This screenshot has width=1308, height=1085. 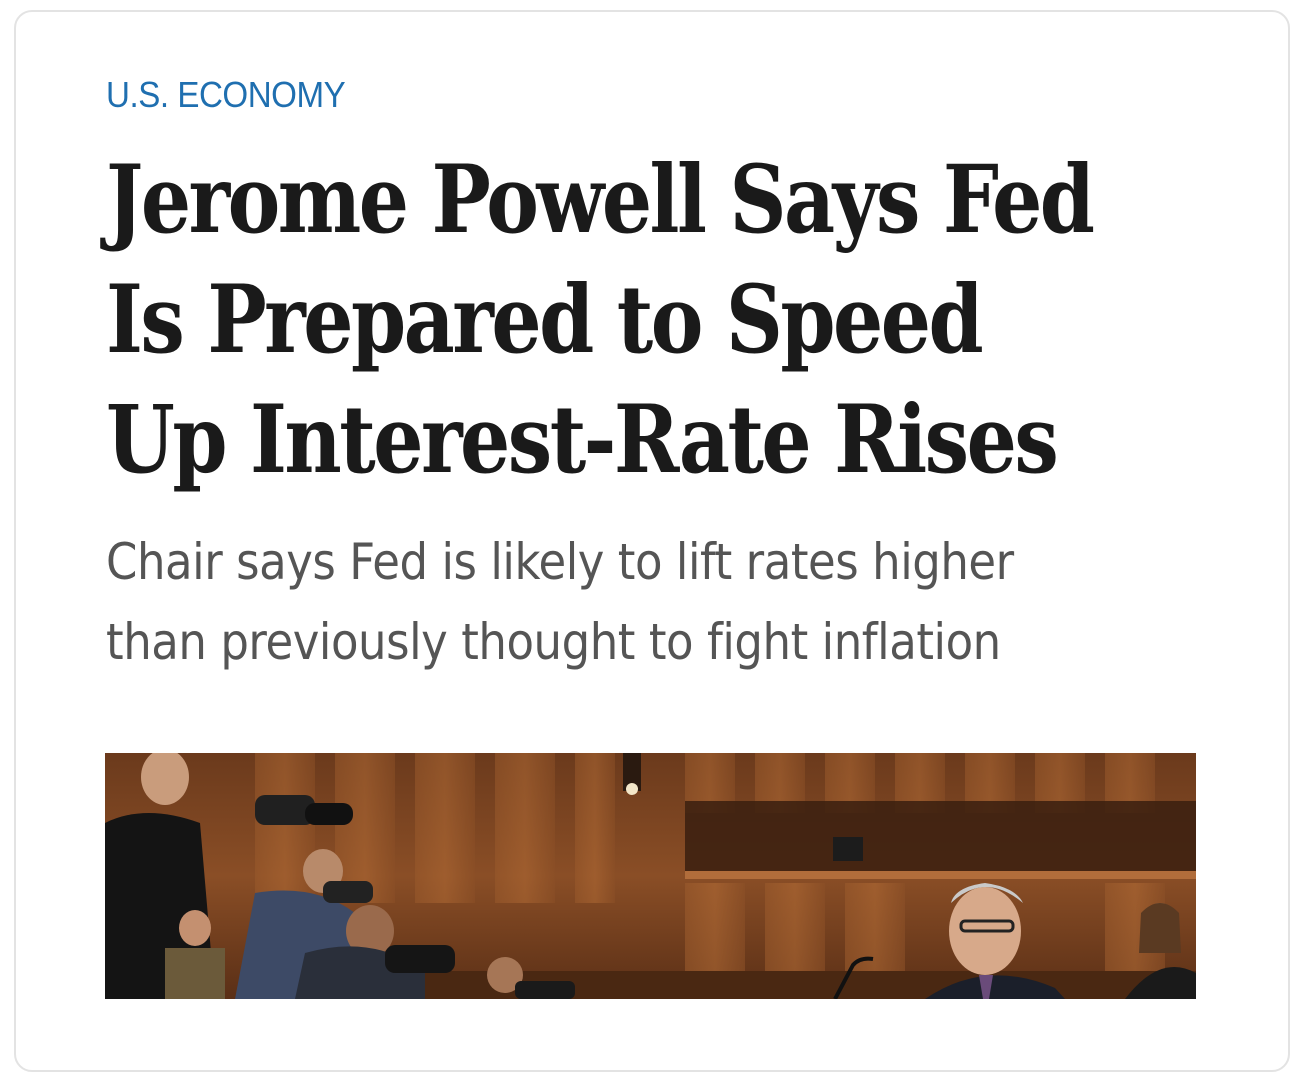 I want to click on headline-line: Up Interest-Rate Rises, so click(x=582, y=440).